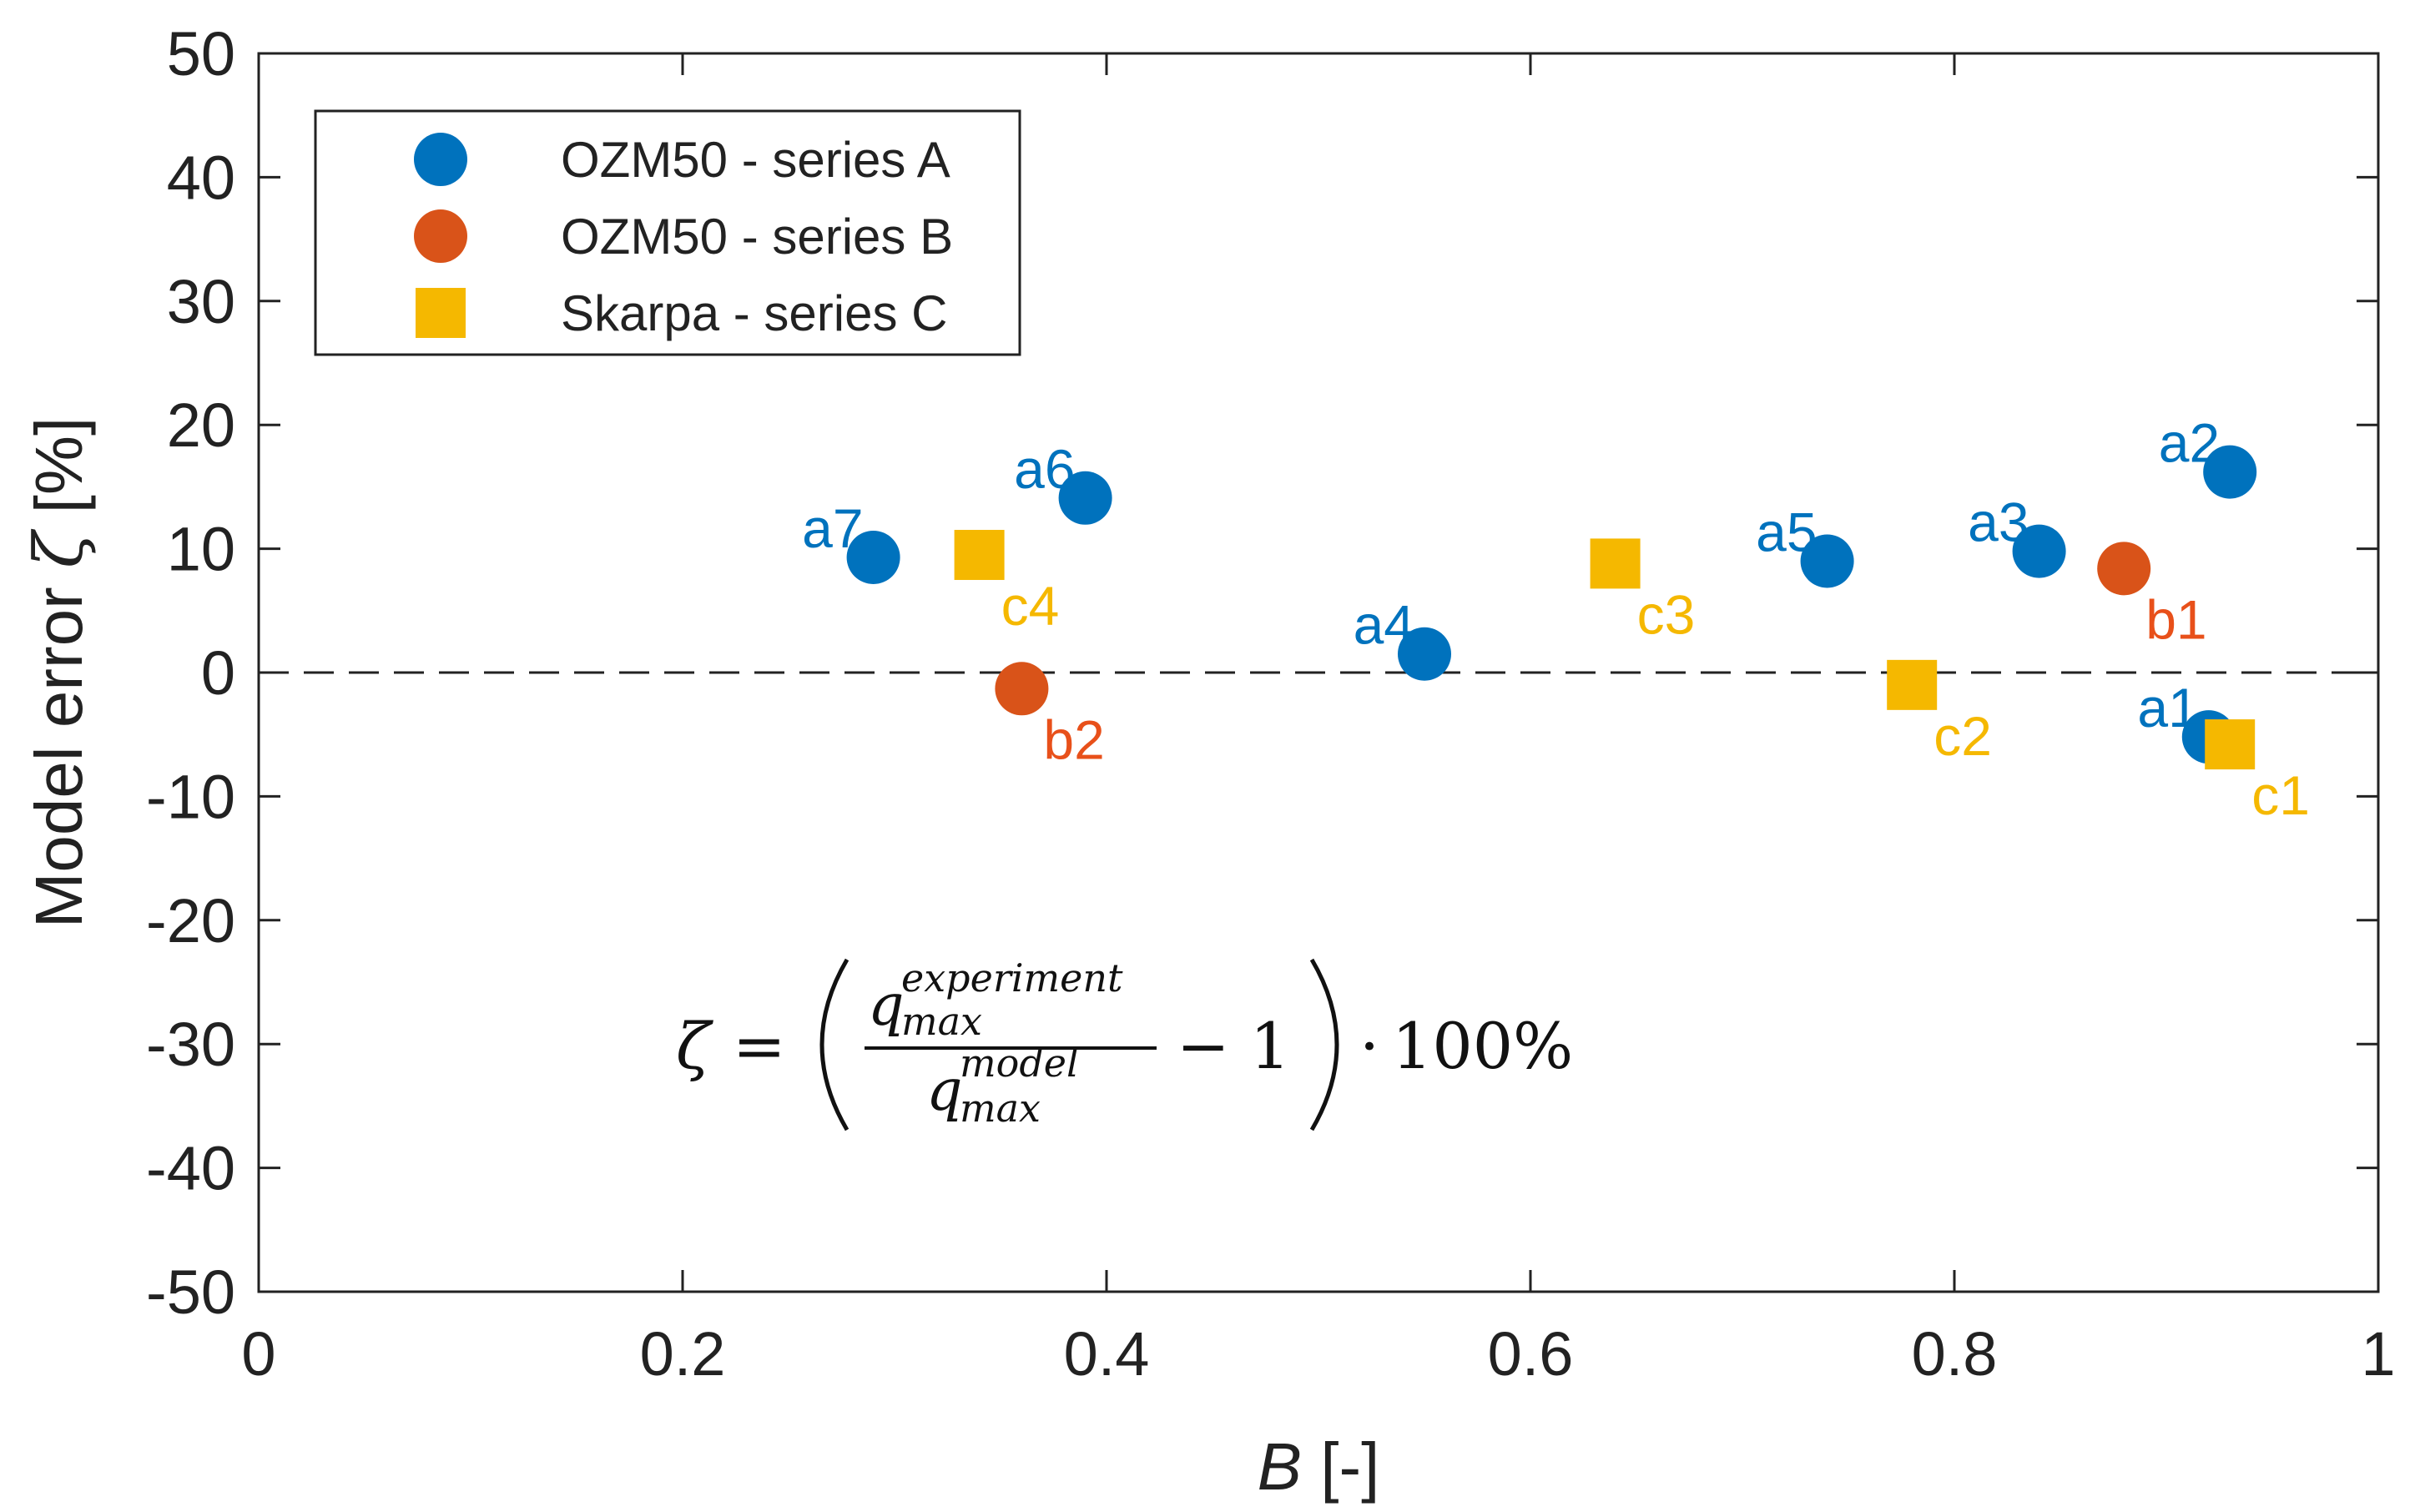 The height and width of the screenshot is (1512, 2420). Describe the element at coordinates (832, 528) in the screenshot. I see `point-label: a7` at that location.